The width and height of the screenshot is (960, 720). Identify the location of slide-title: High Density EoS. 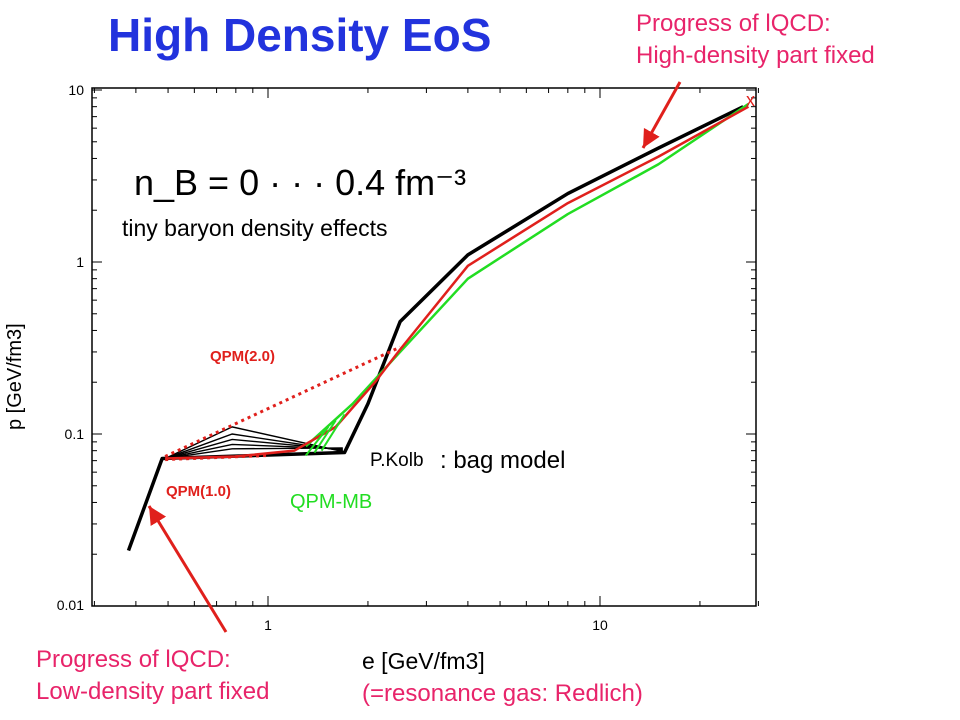
(300, 35).